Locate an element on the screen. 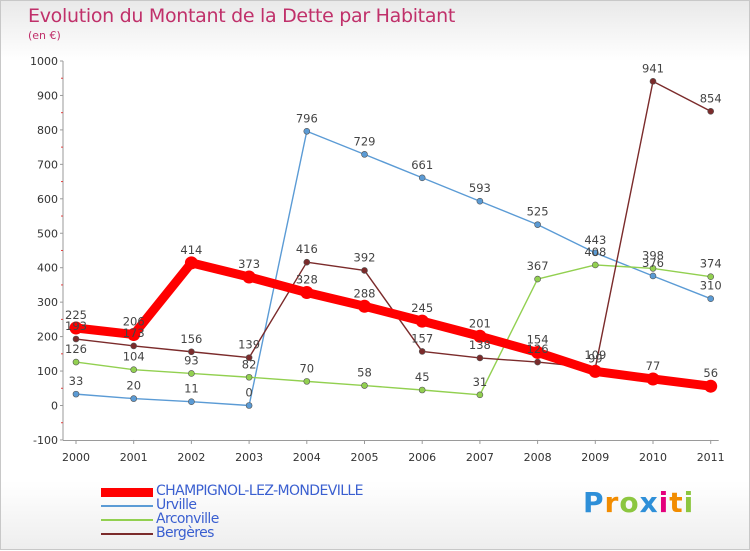 The height and width of the screenshot is (551, 750). unit-label: (en €) is located at coordinates (44, 35).